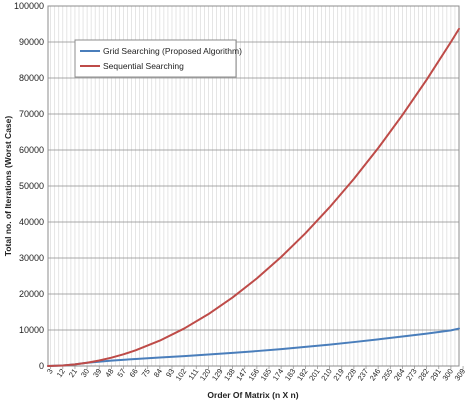 The width and height of the screenshot is (474, 402). I want to click on x-tick-label: 57, so click(121, 373).